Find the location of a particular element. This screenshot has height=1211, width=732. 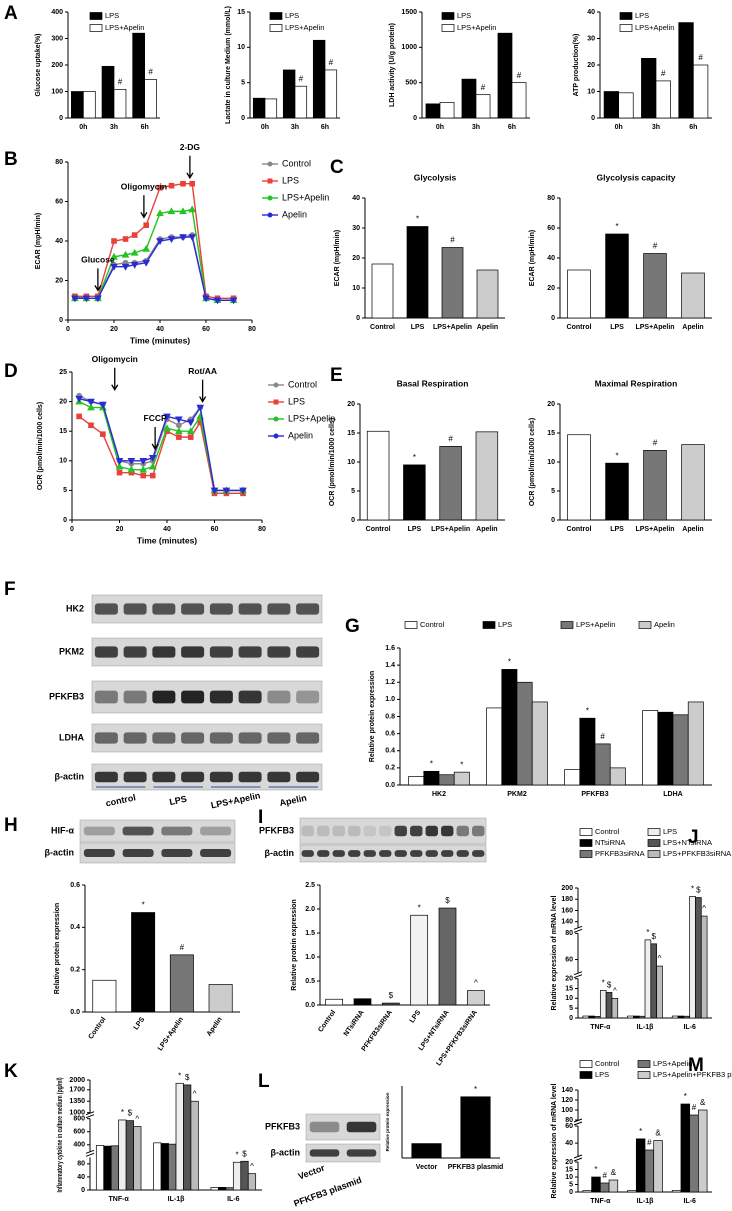

x-tick-label: IL-6 is located at coordinates (689, 1201).